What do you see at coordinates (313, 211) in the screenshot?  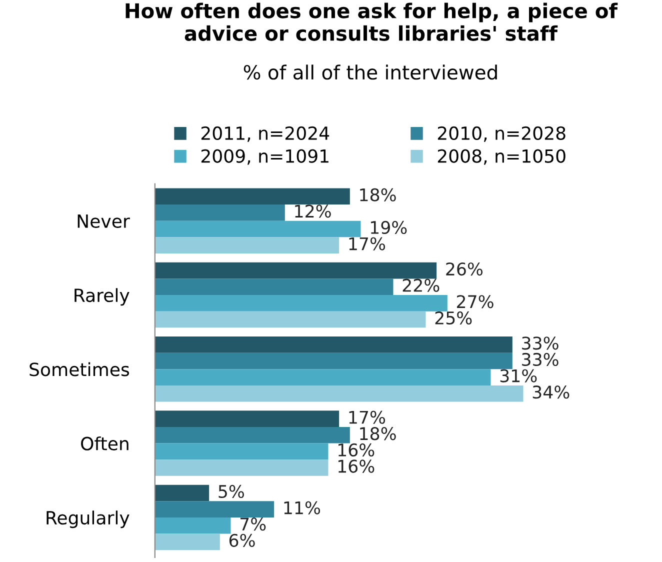 I see `data-label: 12%` at bounding box center [313, 211].